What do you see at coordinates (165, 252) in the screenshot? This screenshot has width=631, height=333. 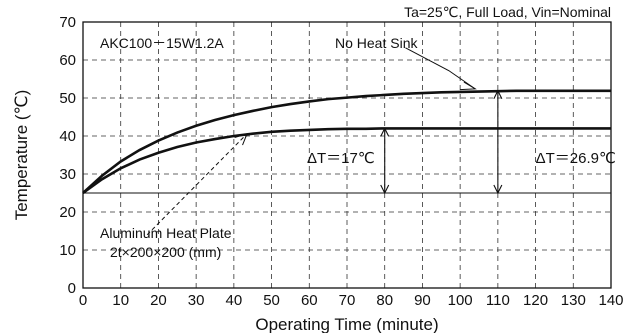 I see `aluminum-plate-size-label: 2t×200×200 (mm)` at bounding box center [165, 252].